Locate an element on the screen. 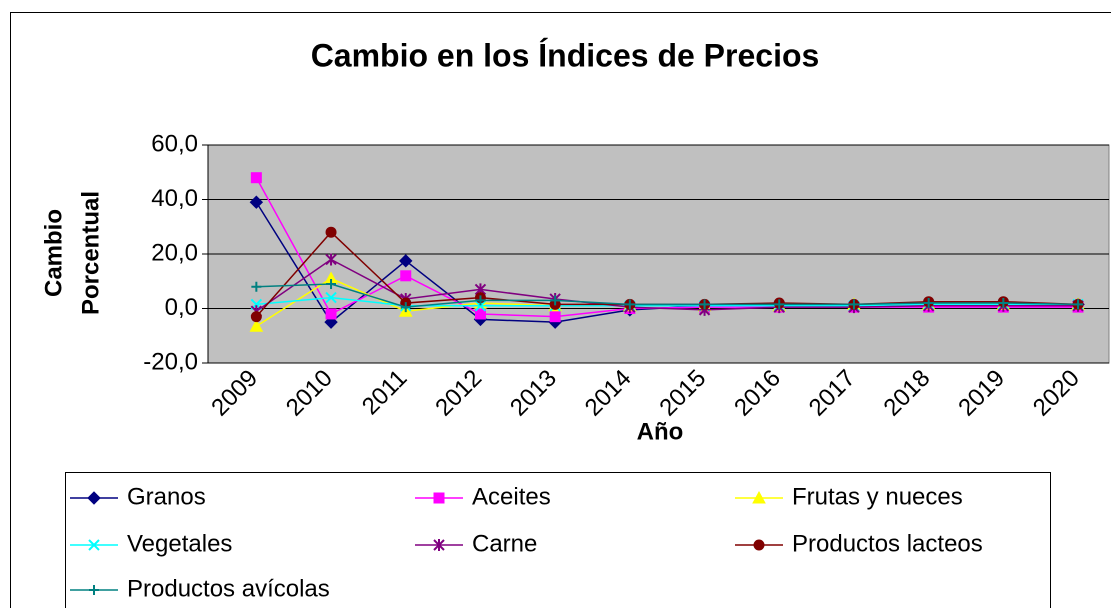 Image resolution: width=1111 pixels, height=608 pixels. y-axis-title: Cambio is located at coordinates (53, 253).